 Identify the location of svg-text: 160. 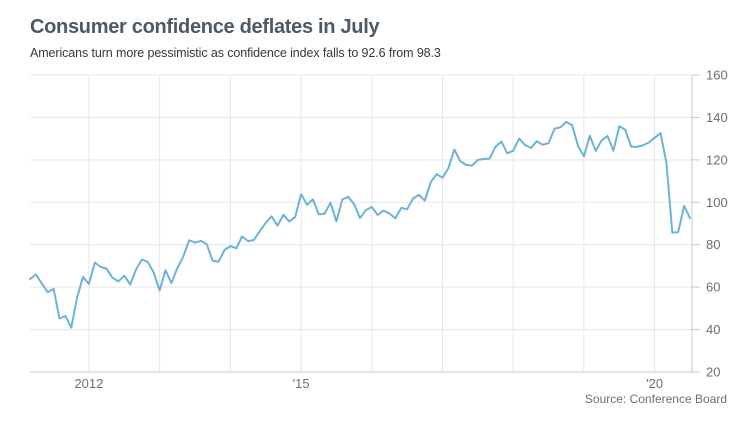
(717, 75).